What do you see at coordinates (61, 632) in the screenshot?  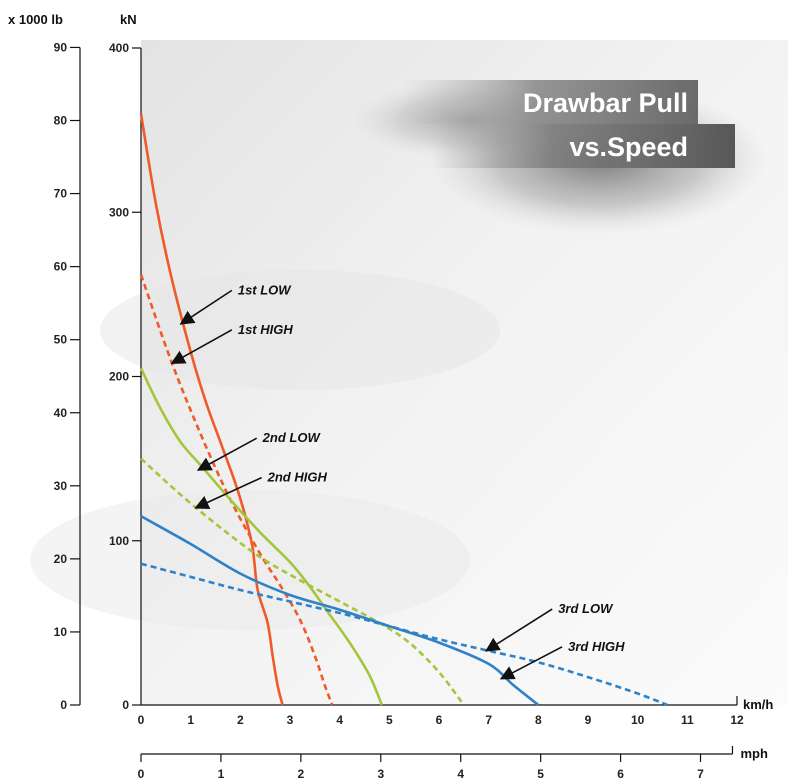 I see `lb-tick-label: 10` at bounding box center [61, 632].